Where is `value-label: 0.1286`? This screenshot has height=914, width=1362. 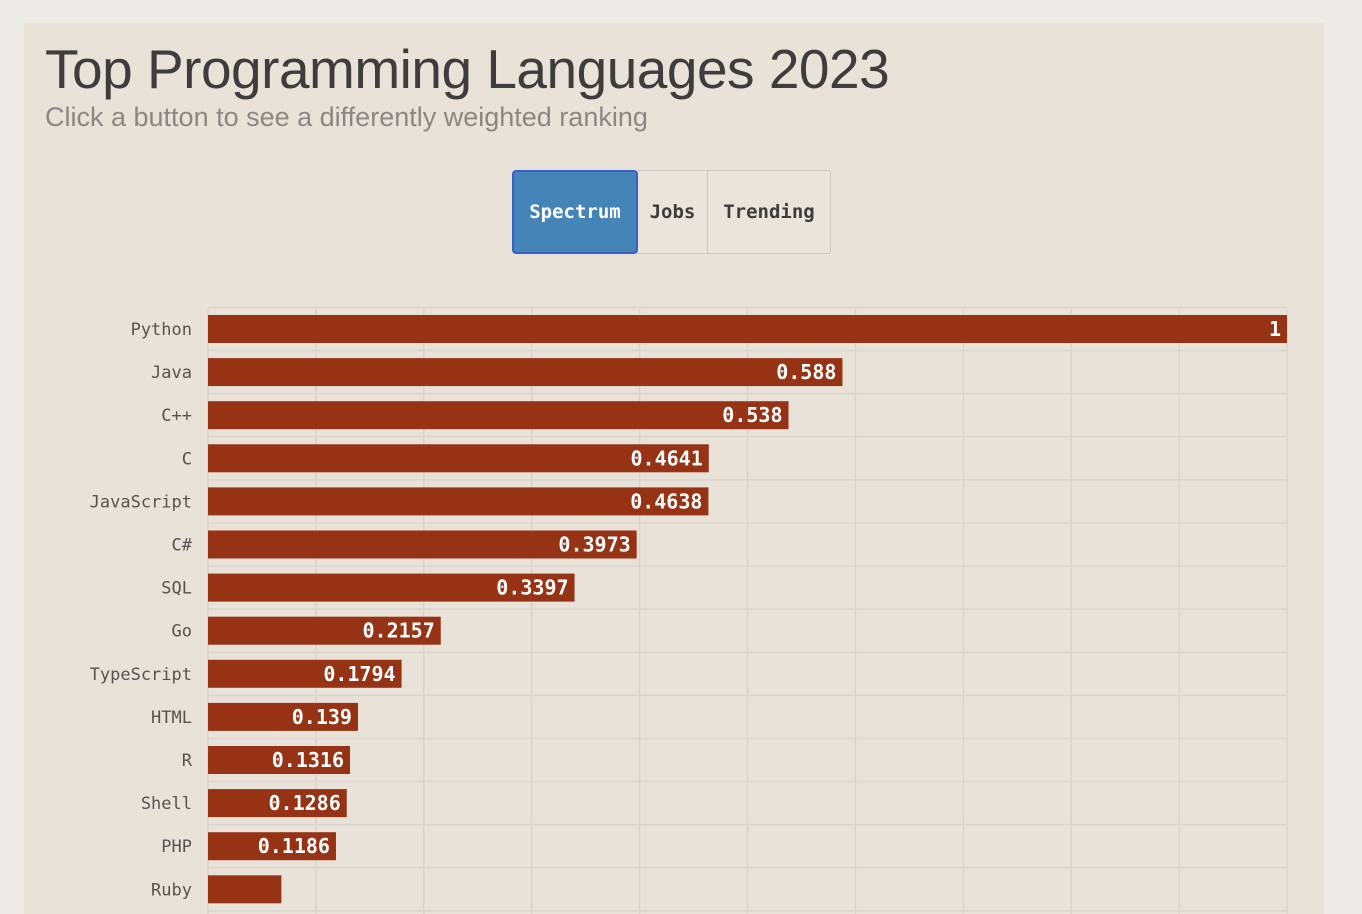 value-label: 0.1286 is located at coordinates (305, 803).